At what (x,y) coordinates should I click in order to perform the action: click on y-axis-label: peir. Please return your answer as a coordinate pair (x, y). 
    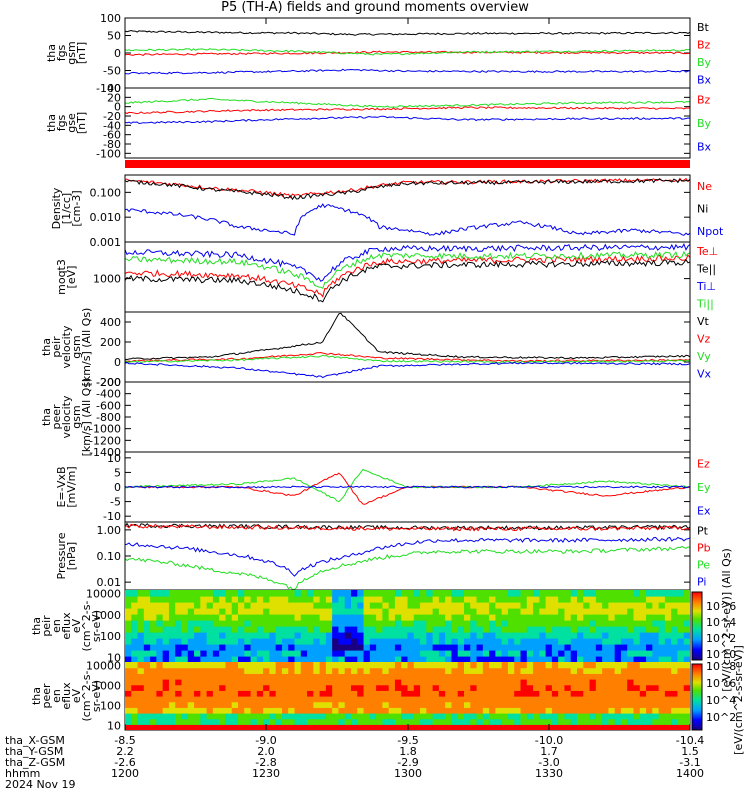
    Looking at the image, I should click on (56, 347).